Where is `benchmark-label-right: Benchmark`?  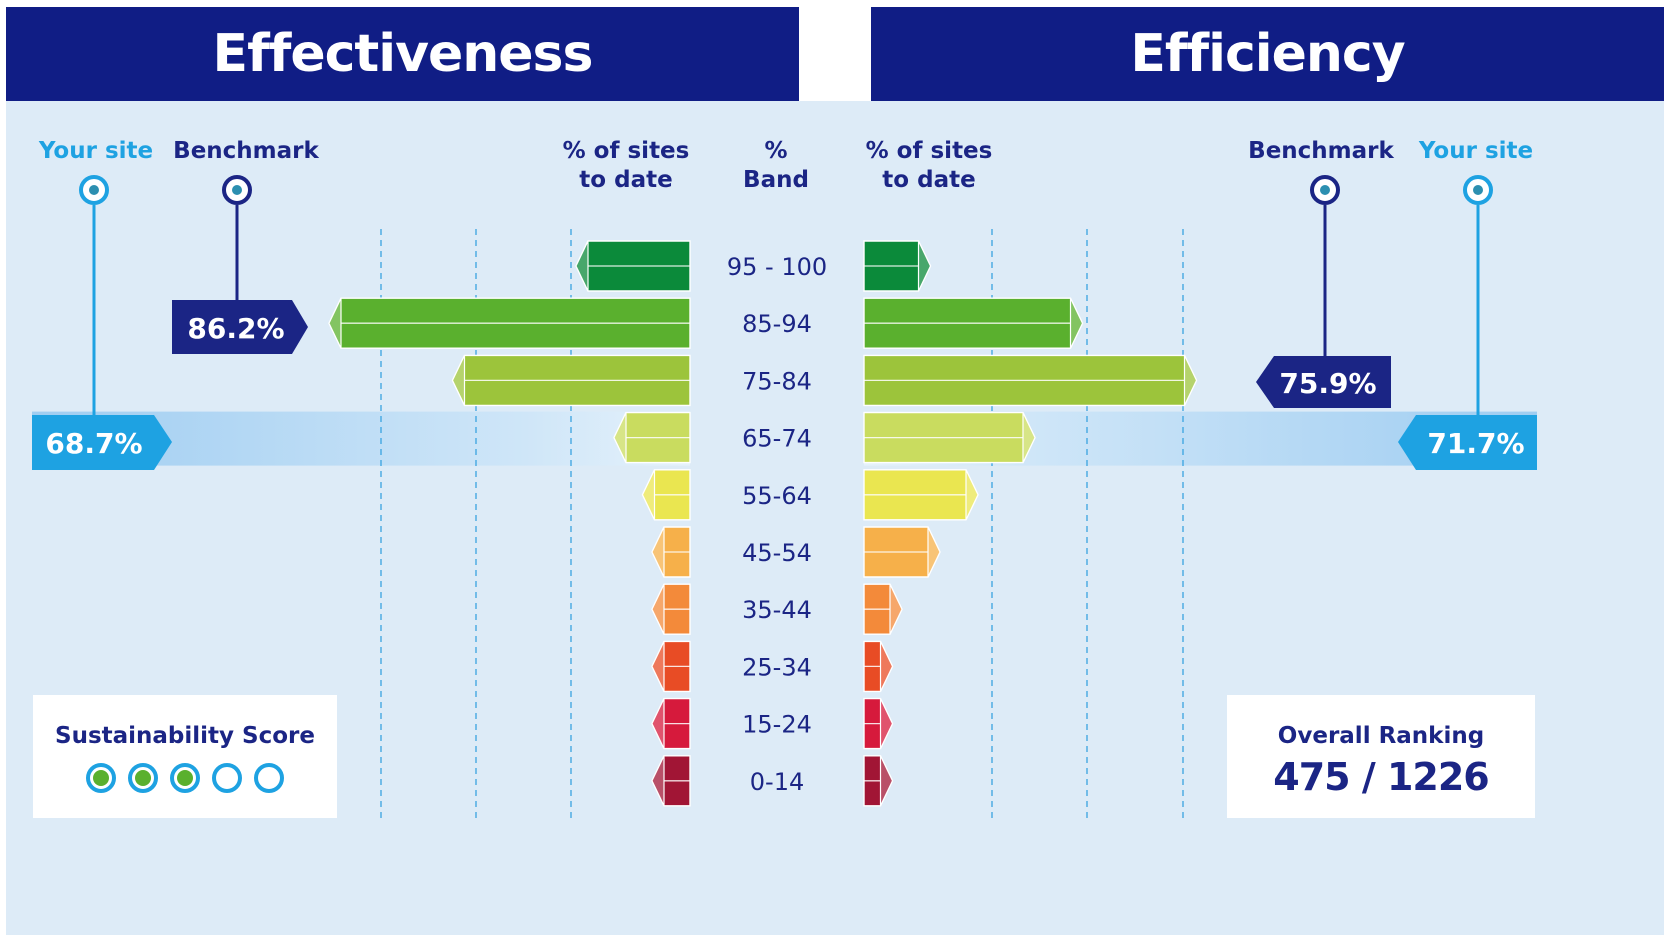 benchmark-label-right: Benchmark is located at coordinates (1321, 151).